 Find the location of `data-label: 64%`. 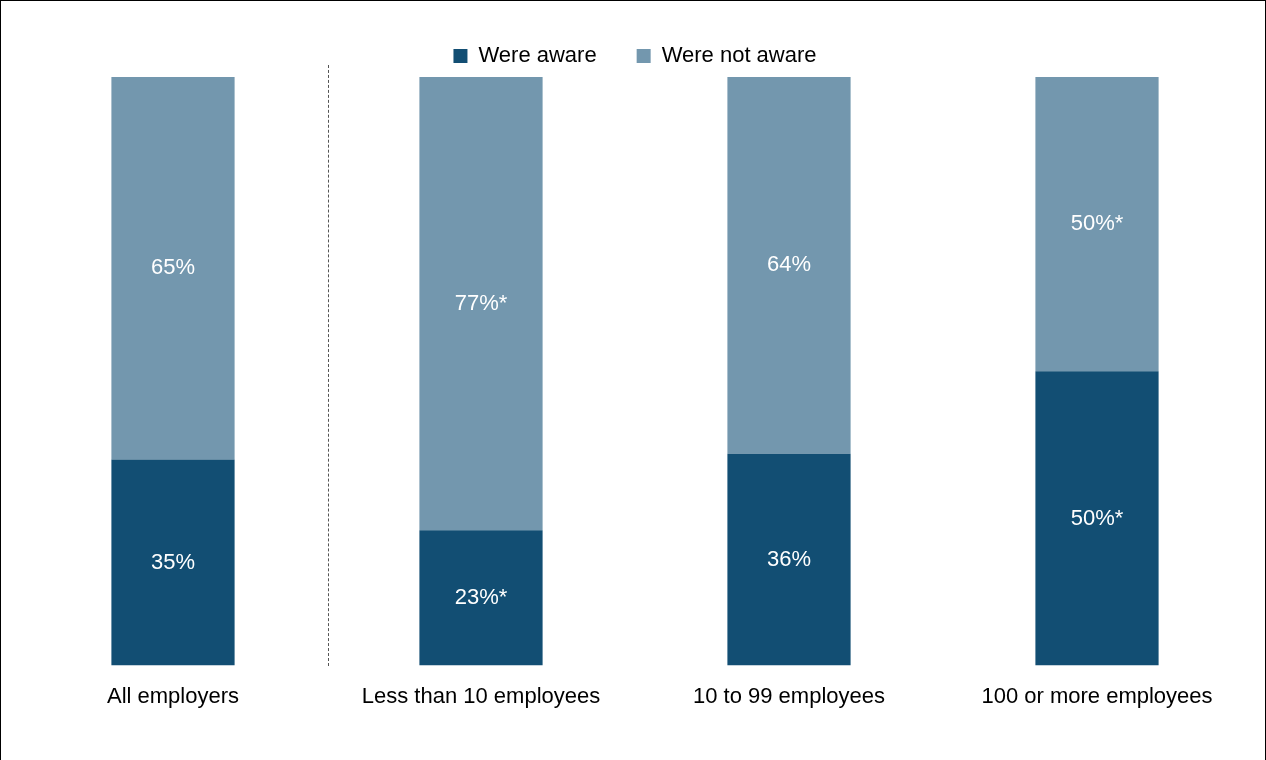

data-label: 64% is located at coordinates (789, 264).